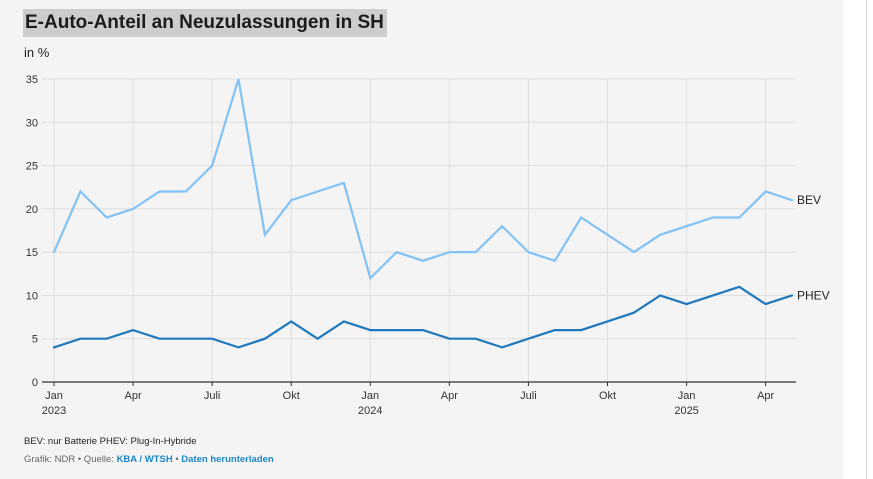 The width and height of the screenshot is (873, 479). Describe the element at coordinates (866, 239) in the screenshot. I see `frame-edge` at that location.